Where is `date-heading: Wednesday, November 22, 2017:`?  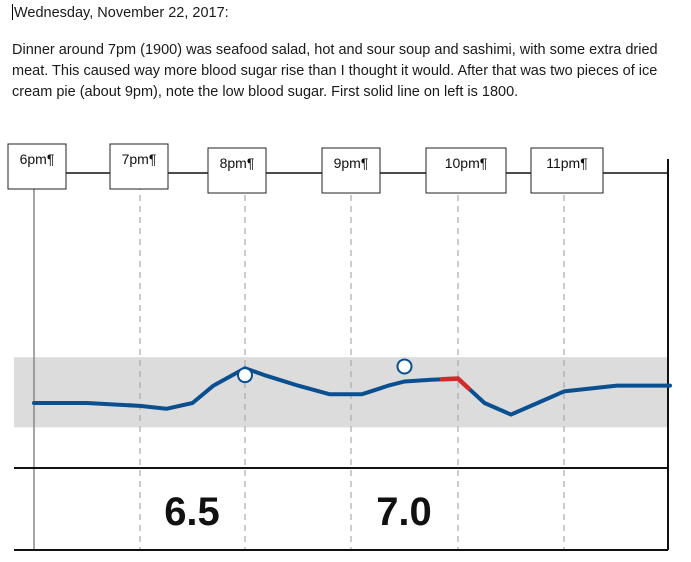 date-heading: Wednesday, November 22, 2017: is located at coordinates (120, 13).